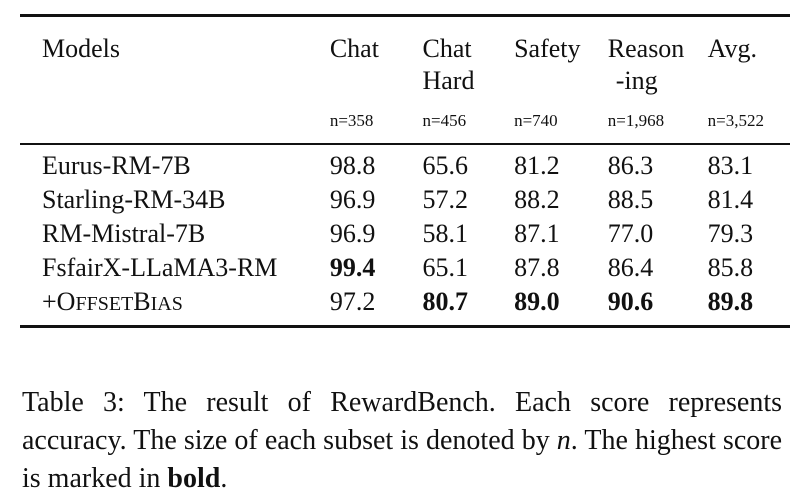 The width and height of the screenshot is (810, 504). I want to click on score-avg: 81.4, so click(730, 199).